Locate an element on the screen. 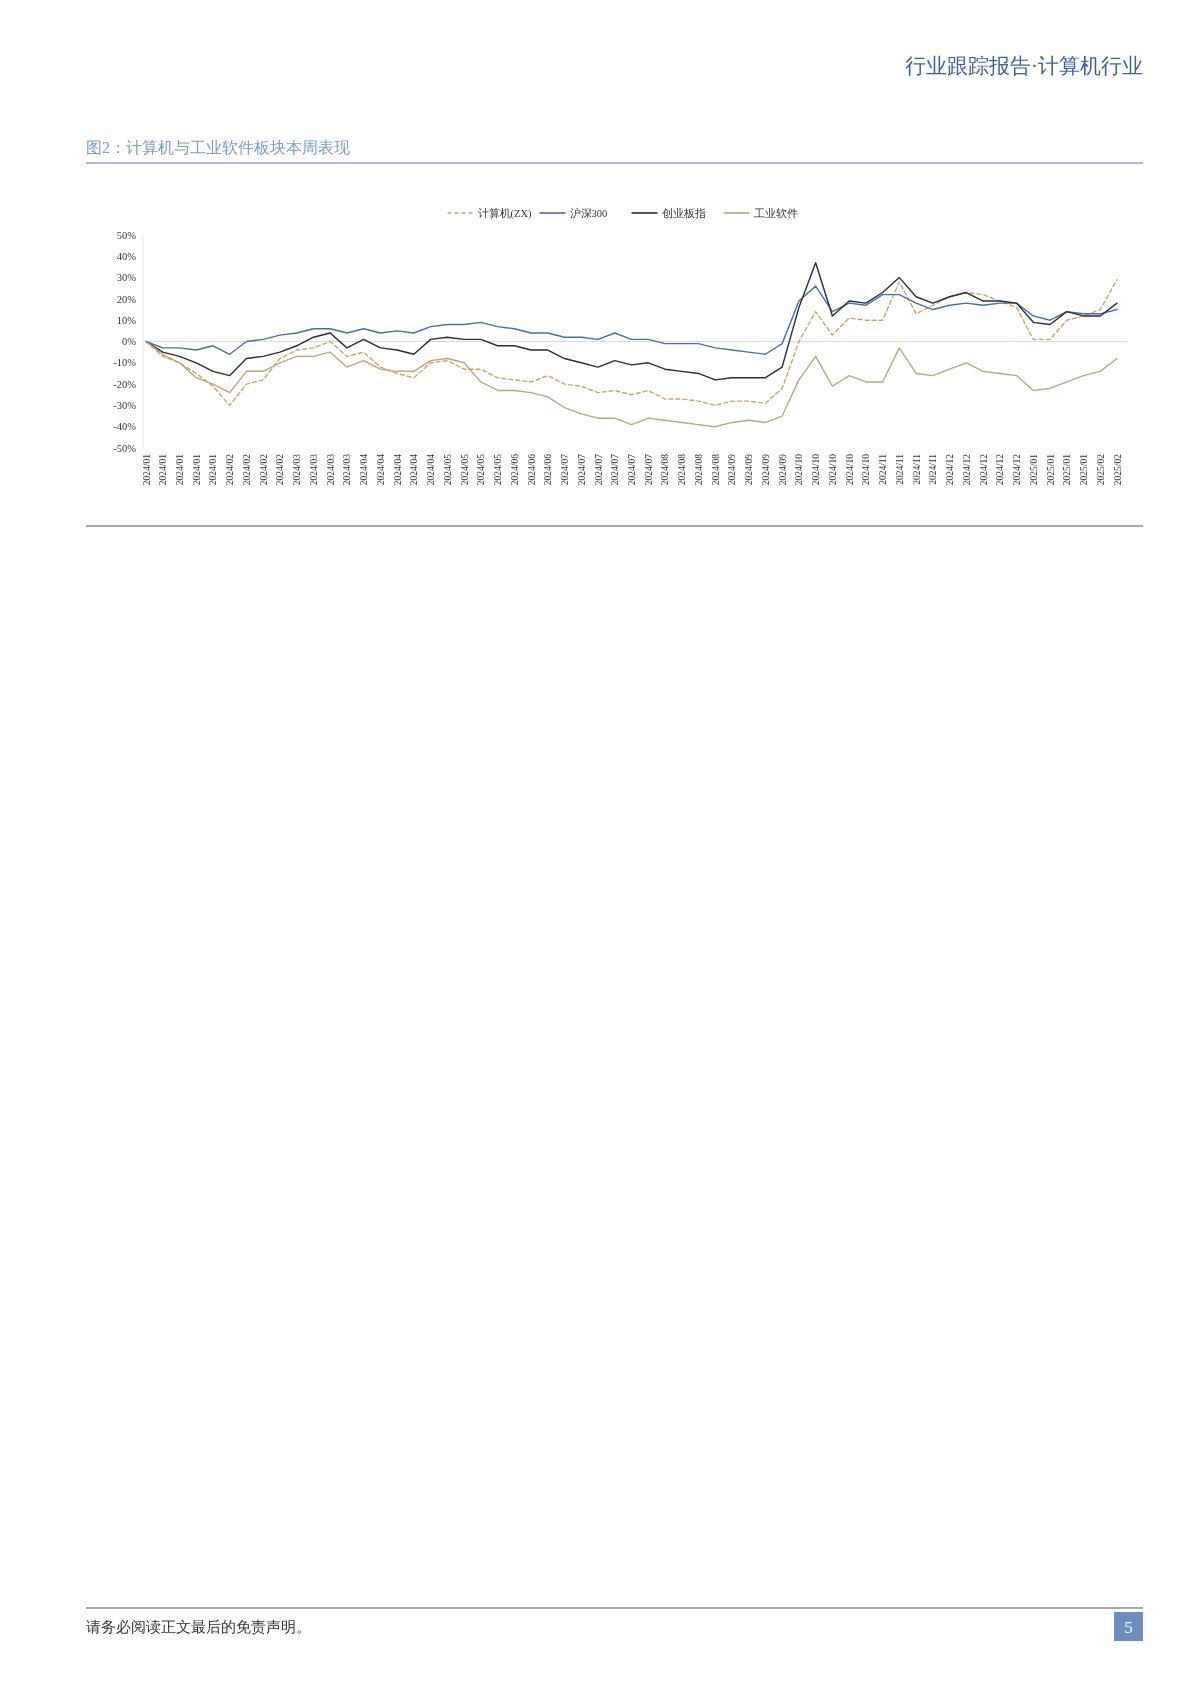  text: 5 is located at coordinates (1128, 1627).